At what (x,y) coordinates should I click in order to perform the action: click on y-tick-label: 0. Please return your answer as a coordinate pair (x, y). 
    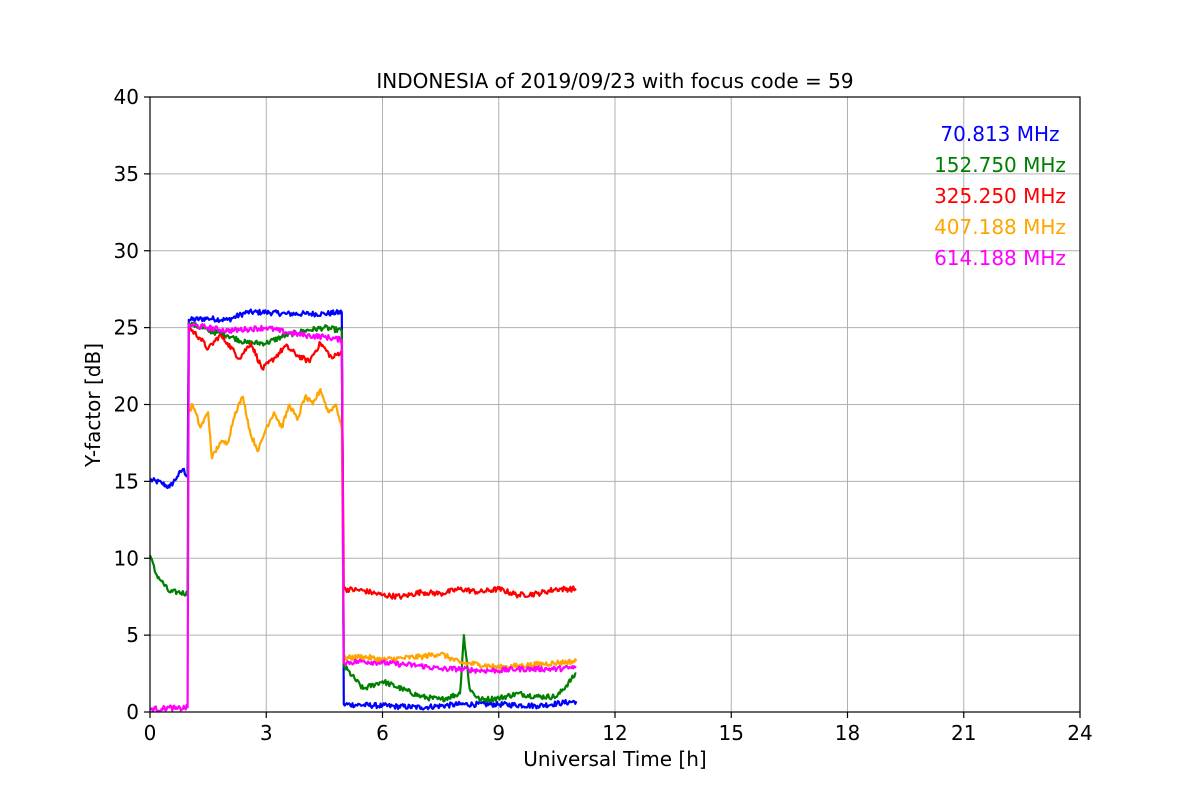
    Looking at the image, I should click on (132, 712).